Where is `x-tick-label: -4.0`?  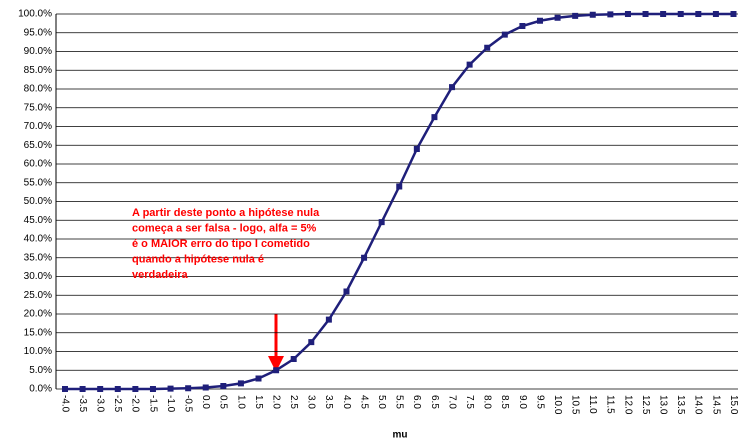
x-tick-label: -4.0 is located at coordinates (64, 404).